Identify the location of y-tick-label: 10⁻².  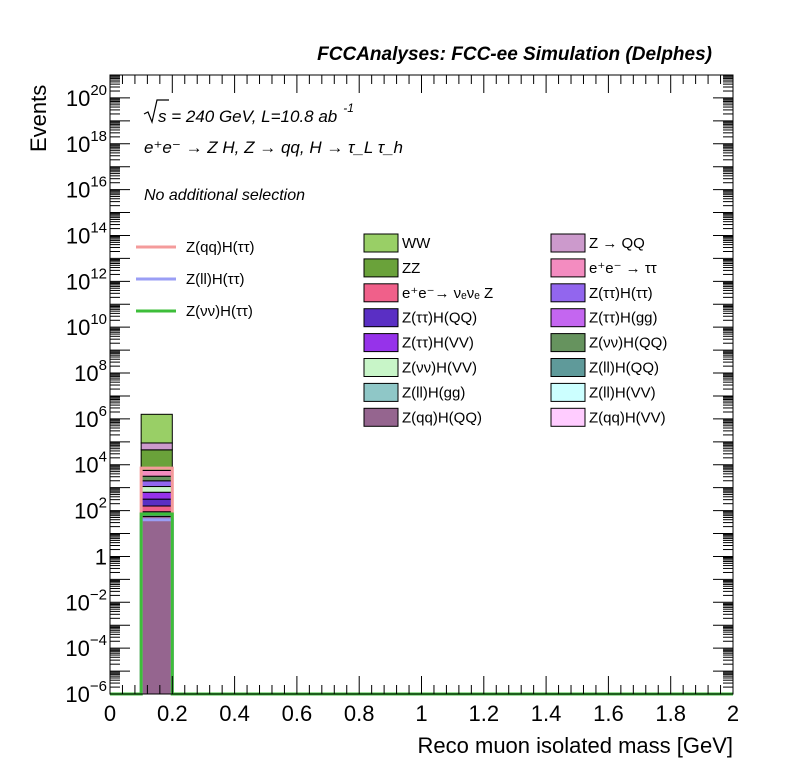
(86, 600).